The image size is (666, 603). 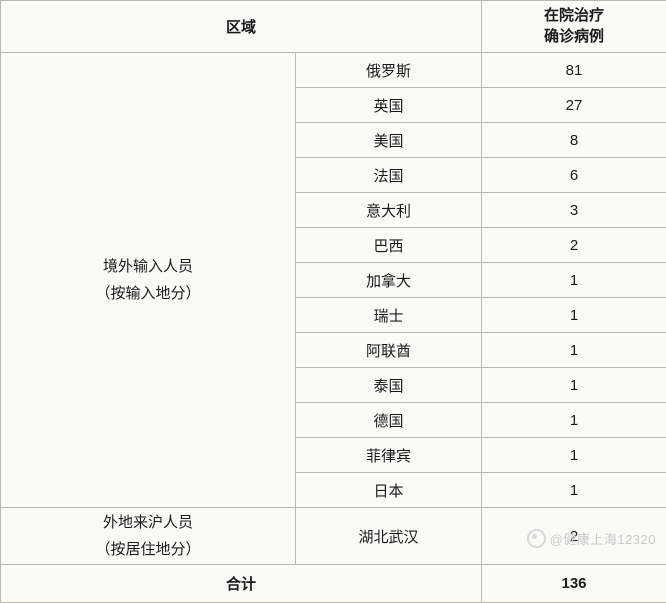 What do you see at coordinates (574, 16) in the screenshot?
I see `header-cases-line1: 在院治疗` at bounding box center [574, 16].